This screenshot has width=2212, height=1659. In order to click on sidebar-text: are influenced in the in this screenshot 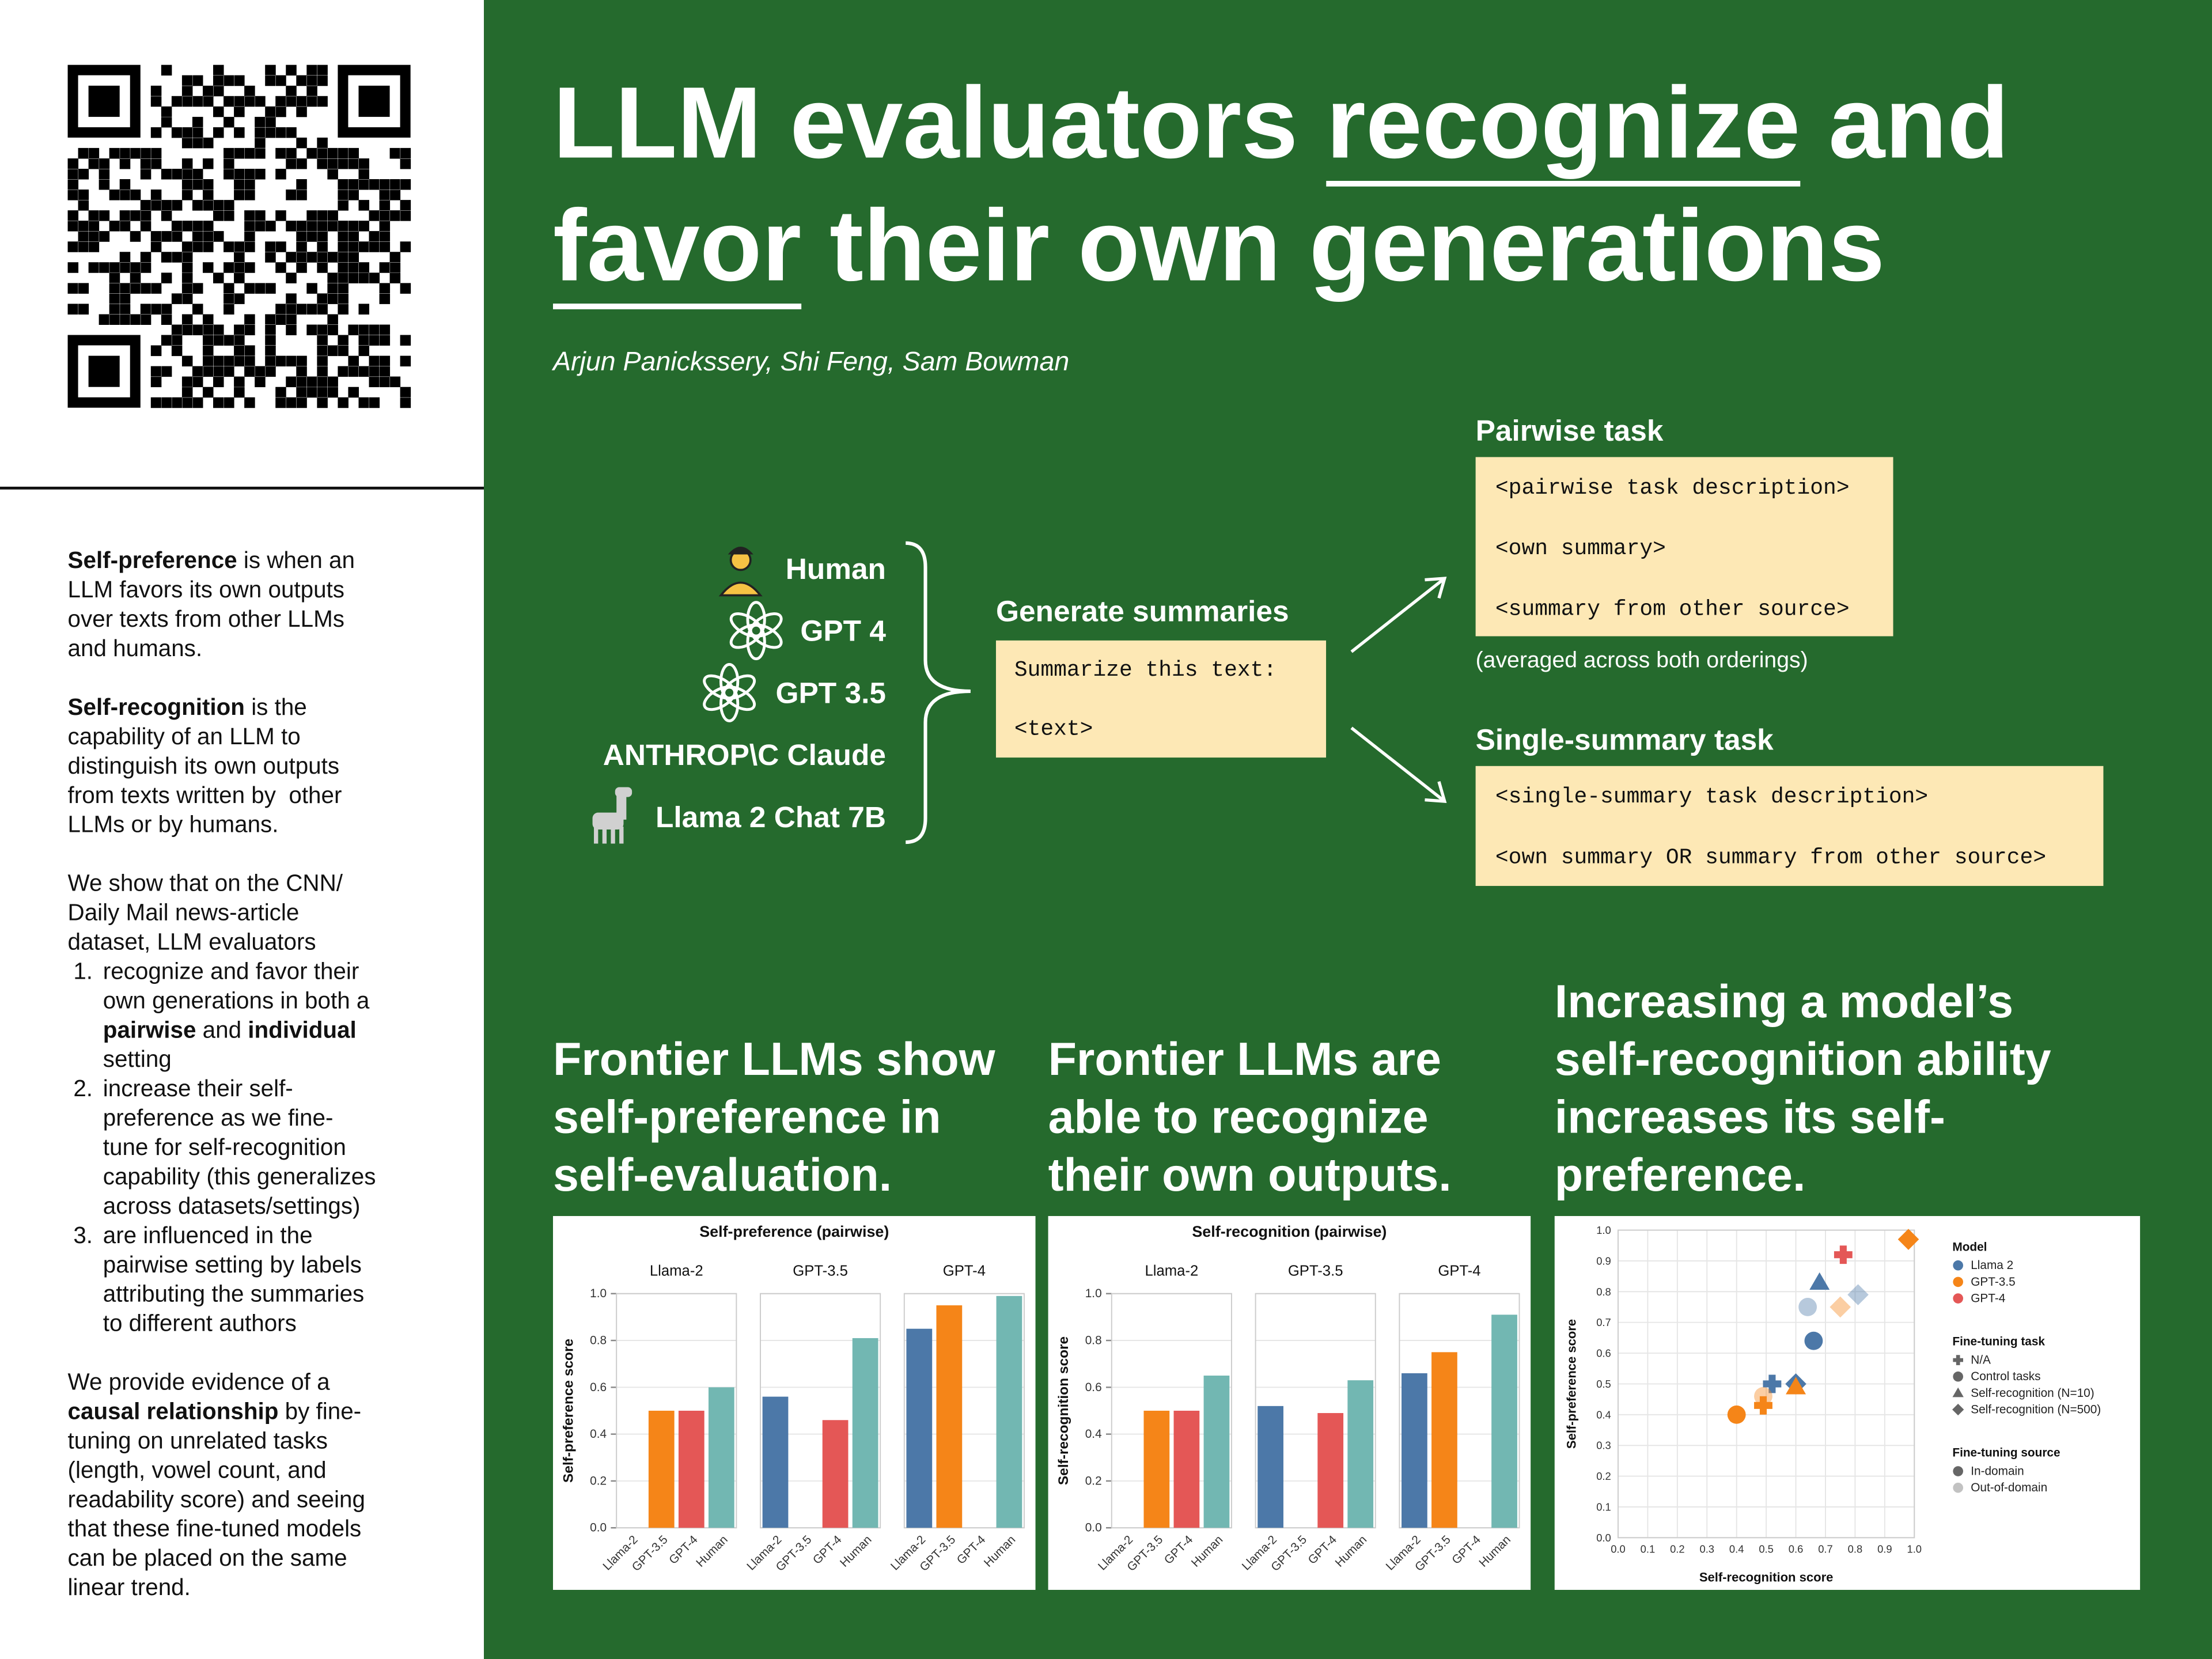, I will do `click(208, 1235)`.